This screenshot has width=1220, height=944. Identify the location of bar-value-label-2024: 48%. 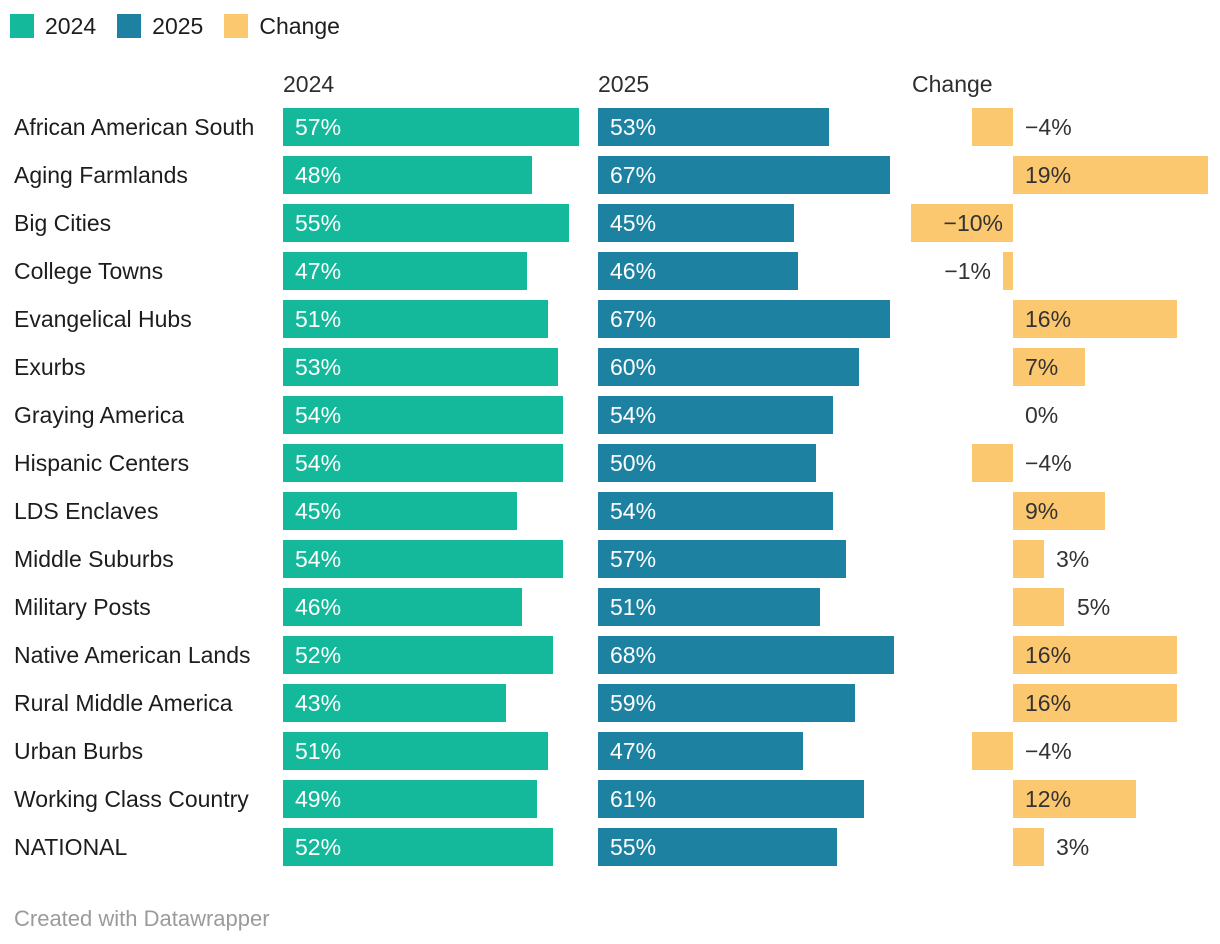
(318, 175).